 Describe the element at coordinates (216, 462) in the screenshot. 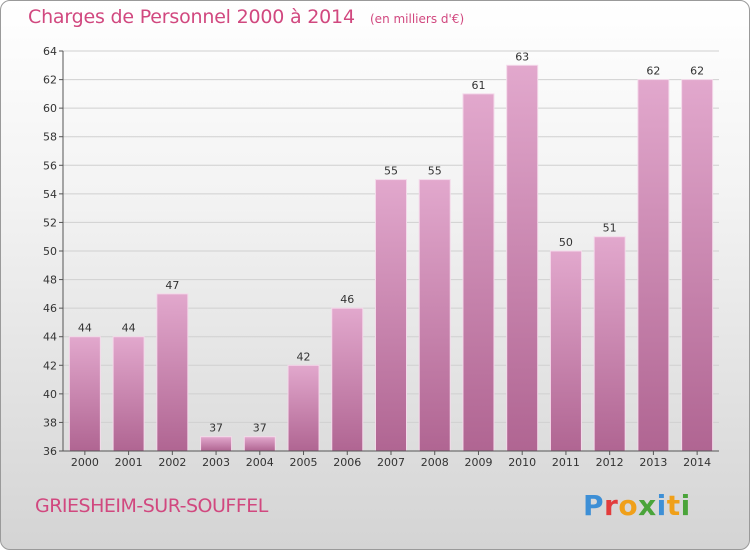

I see `x-tick-label: 2003` at that location.